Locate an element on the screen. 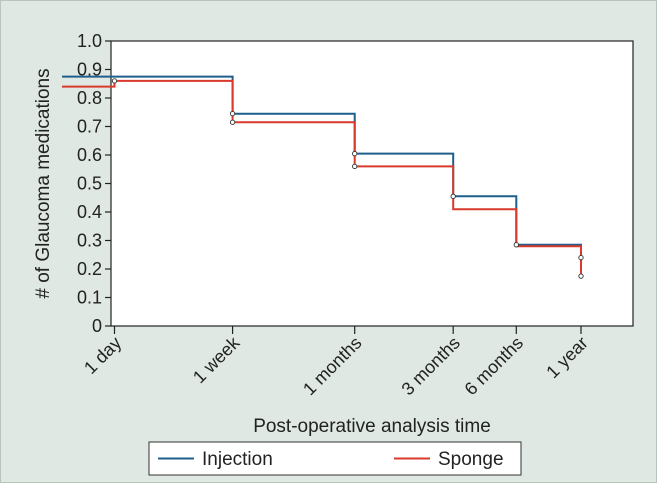  y-tick-label: 0.7 is located at coordinates (89, 127).